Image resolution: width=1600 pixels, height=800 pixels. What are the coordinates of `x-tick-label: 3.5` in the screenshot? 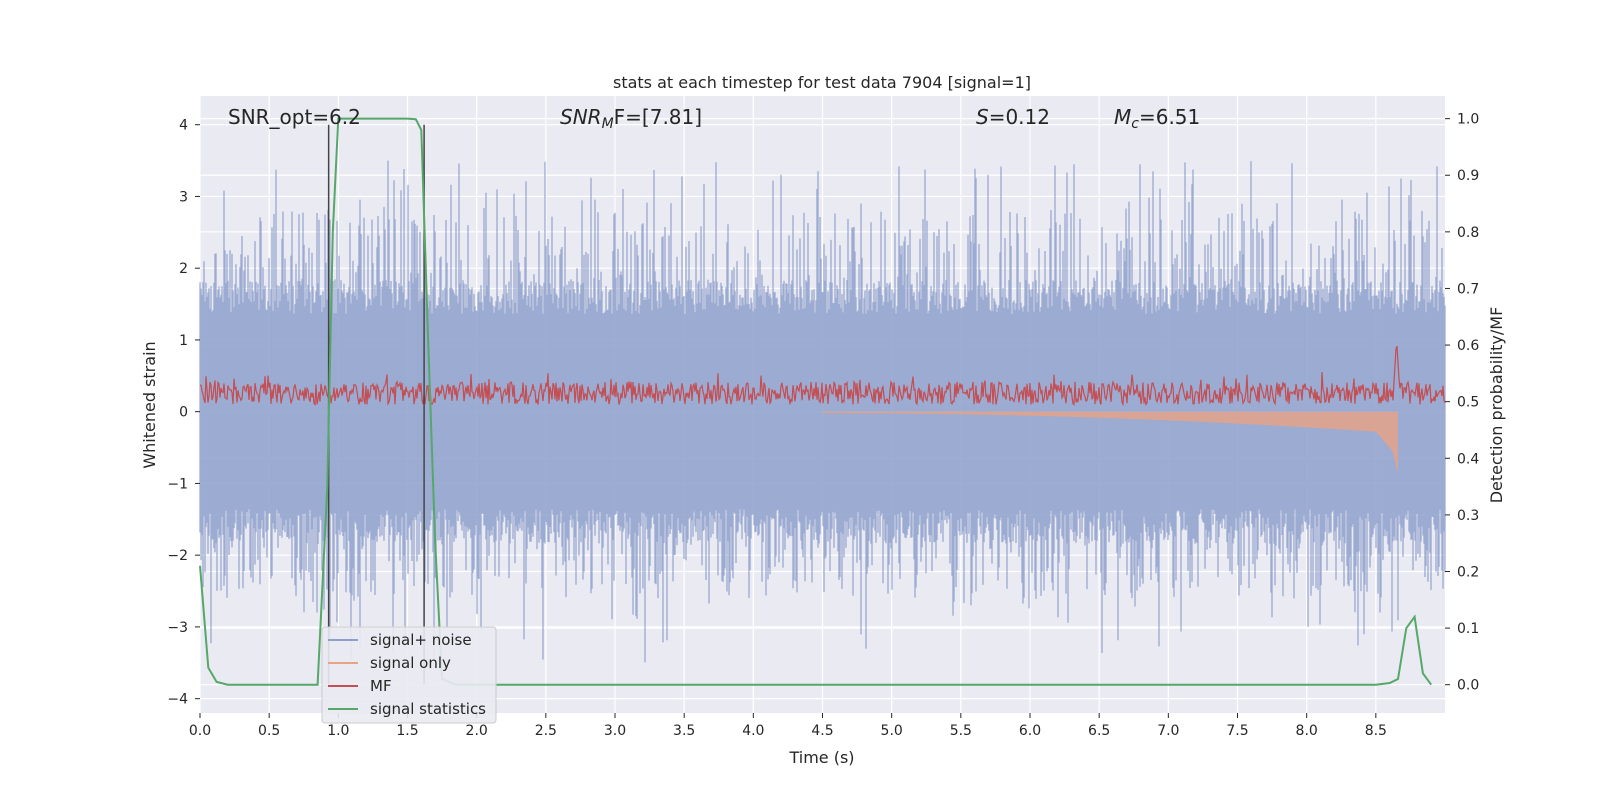 It's located at (684, 731).